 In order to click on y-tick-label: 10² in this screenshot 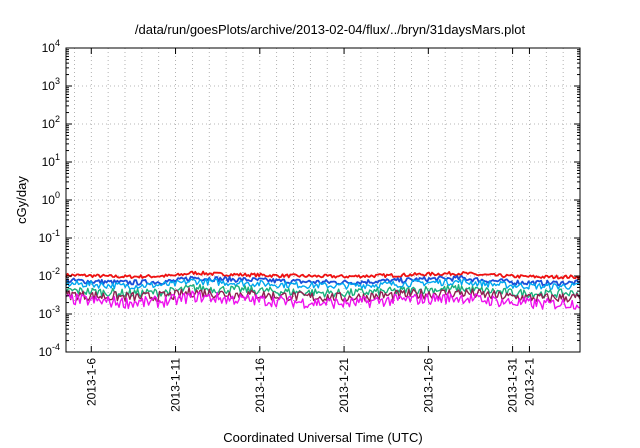, I will do `click(51, 122)`.